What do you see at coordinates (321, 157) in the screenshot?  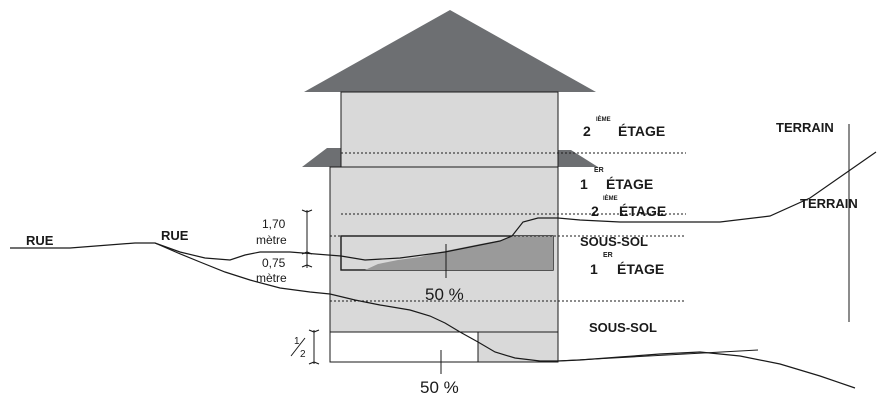 I see `eave-left` at bounding box center [321, 157].